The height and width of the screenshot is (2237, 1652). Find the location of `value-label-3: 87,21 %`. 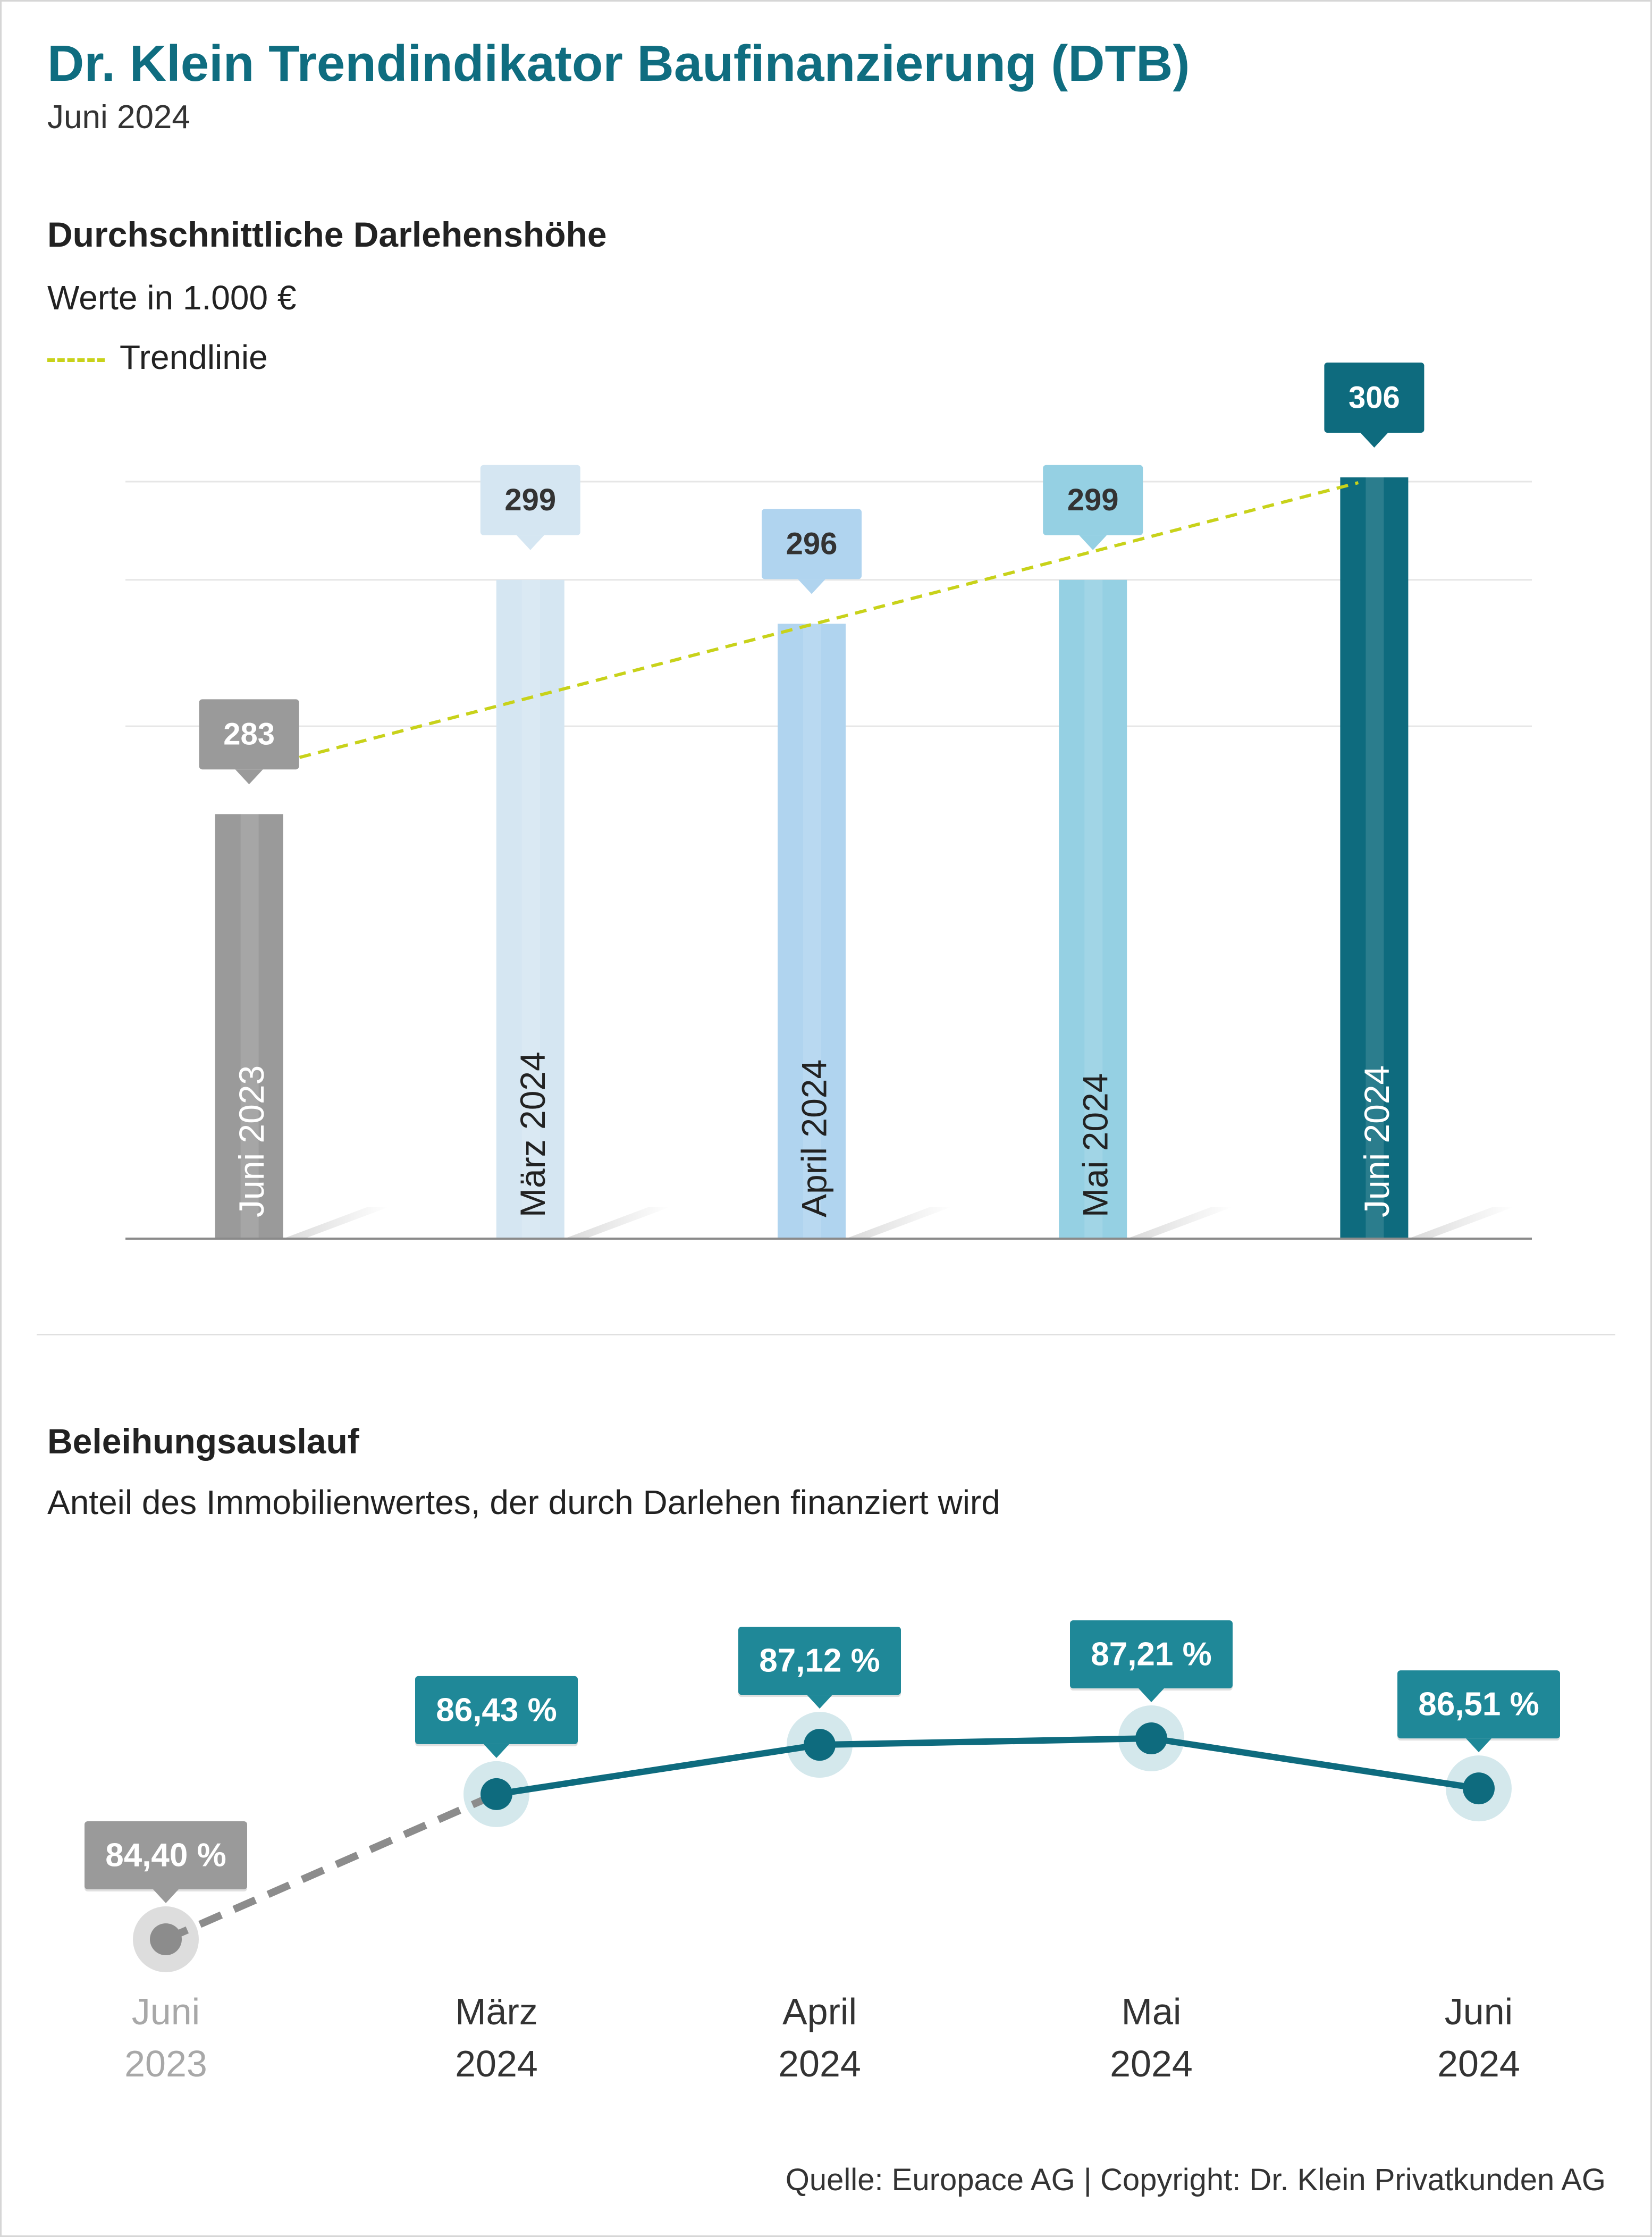

value-label-3: 87,21 % is located at coordinates (1151, 1654).